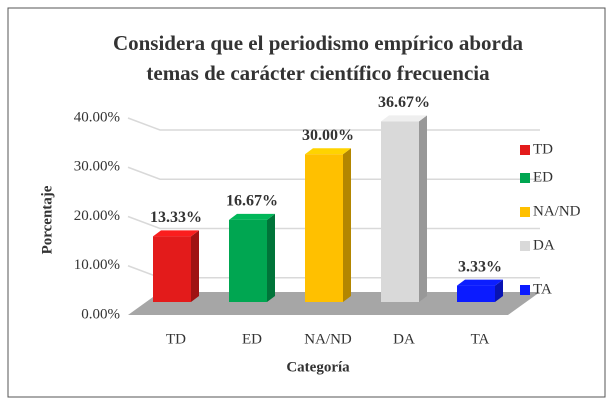  I want to click on legend-label: TA, so click(542, 289).